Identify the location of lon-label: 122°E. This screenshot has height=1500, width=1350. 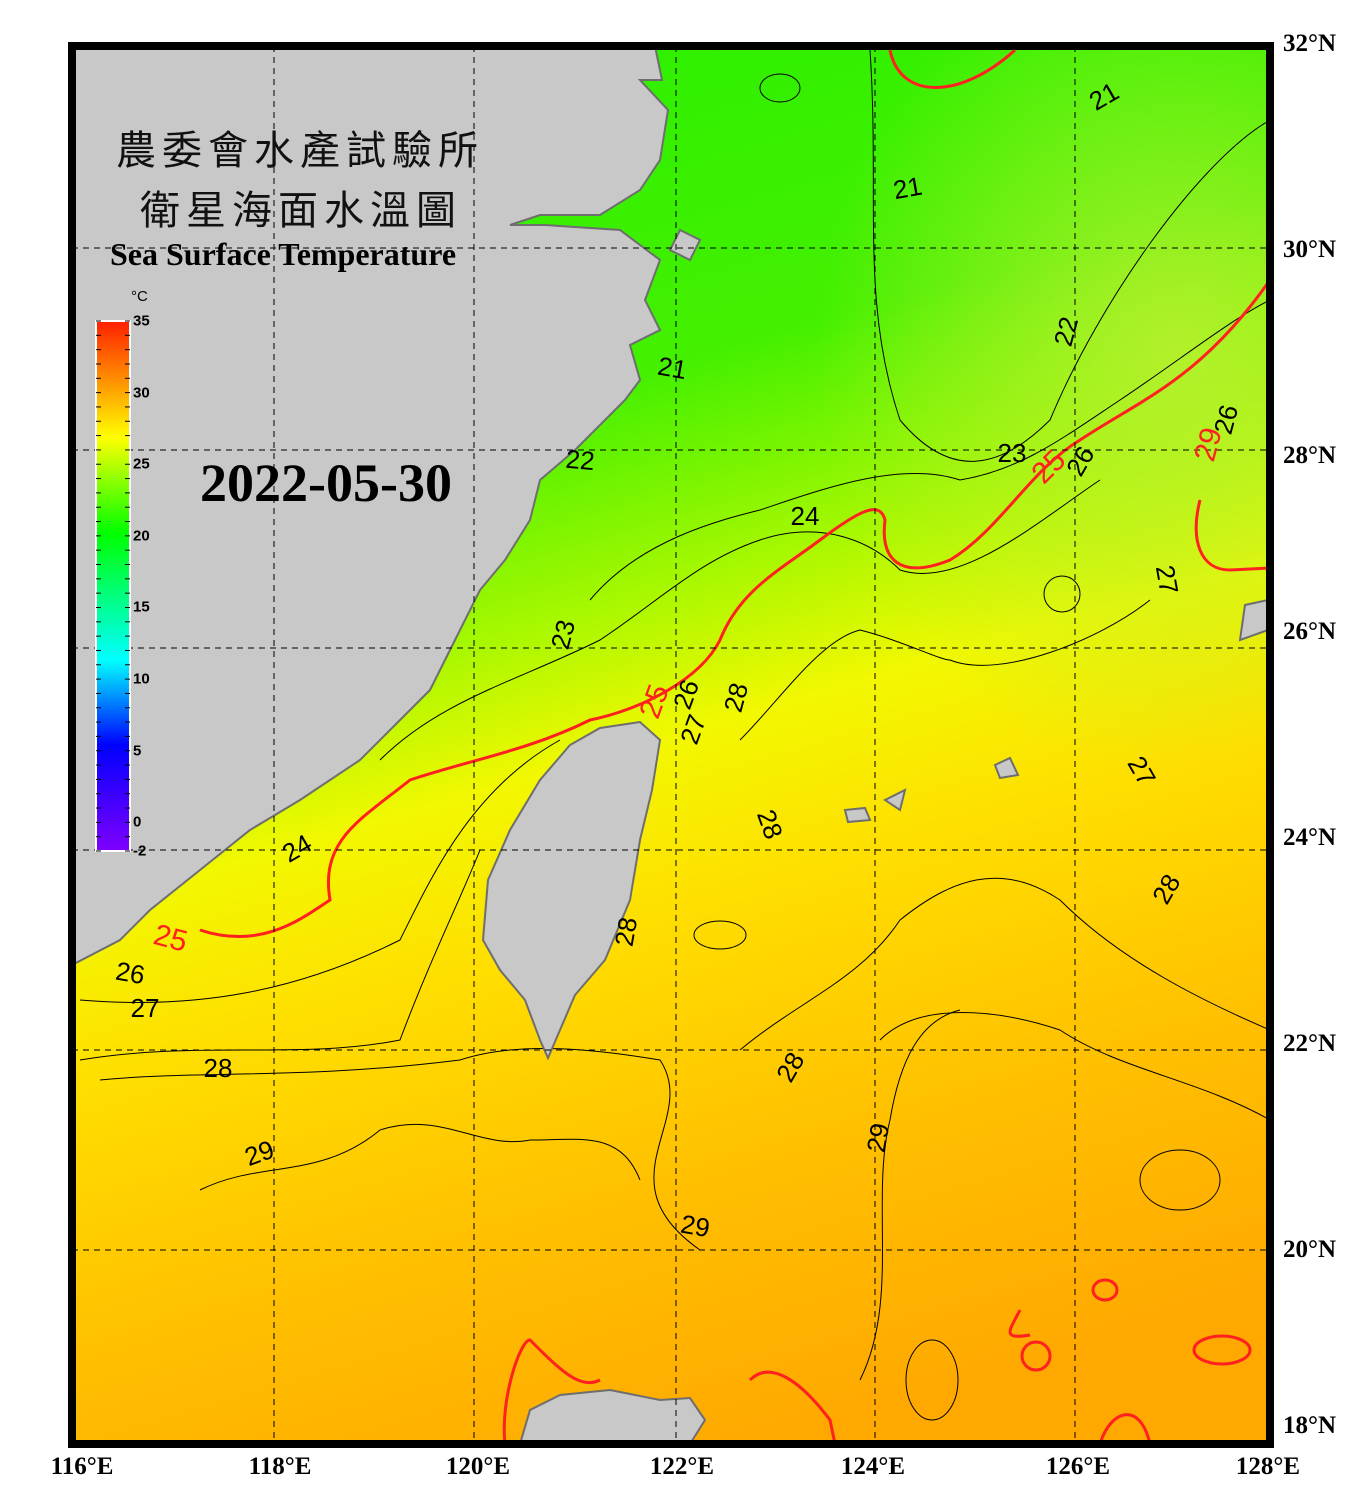
(682, 1466).